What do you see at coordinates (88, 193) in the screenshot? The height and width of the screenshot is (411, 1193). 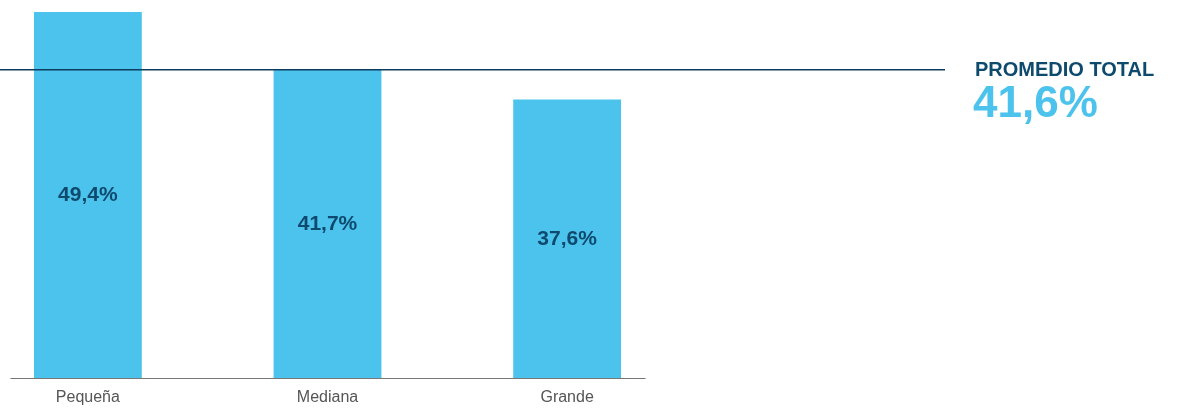 I see `data-label: 49,4%` at bounding box center [88, 193].